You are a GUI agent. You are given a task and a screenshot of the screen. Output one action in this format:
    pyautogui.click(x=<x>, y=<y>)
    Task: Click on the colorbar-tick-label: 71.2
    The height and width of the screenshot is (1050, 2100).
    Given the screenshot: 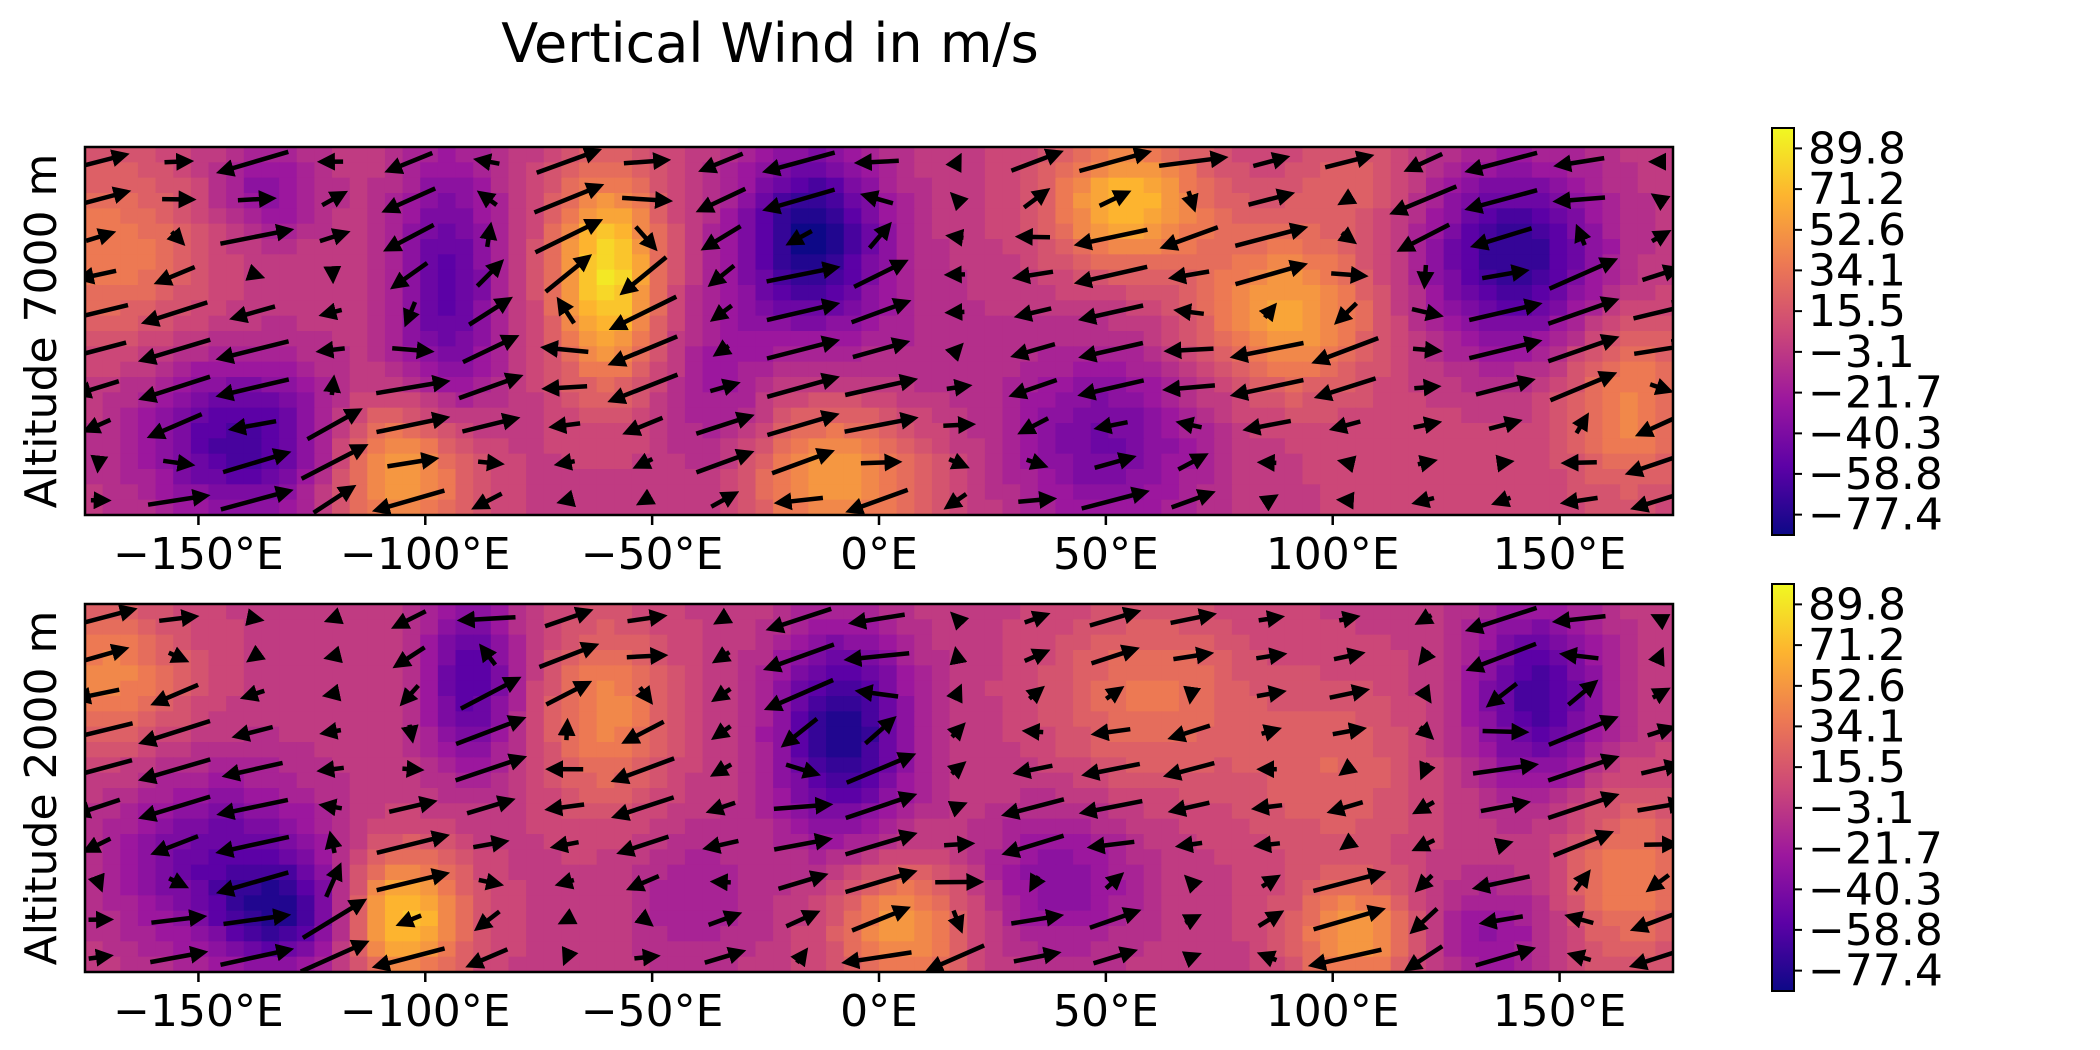 What is the action you would take?
    pyautogui.click(x=1857, y=645)
    